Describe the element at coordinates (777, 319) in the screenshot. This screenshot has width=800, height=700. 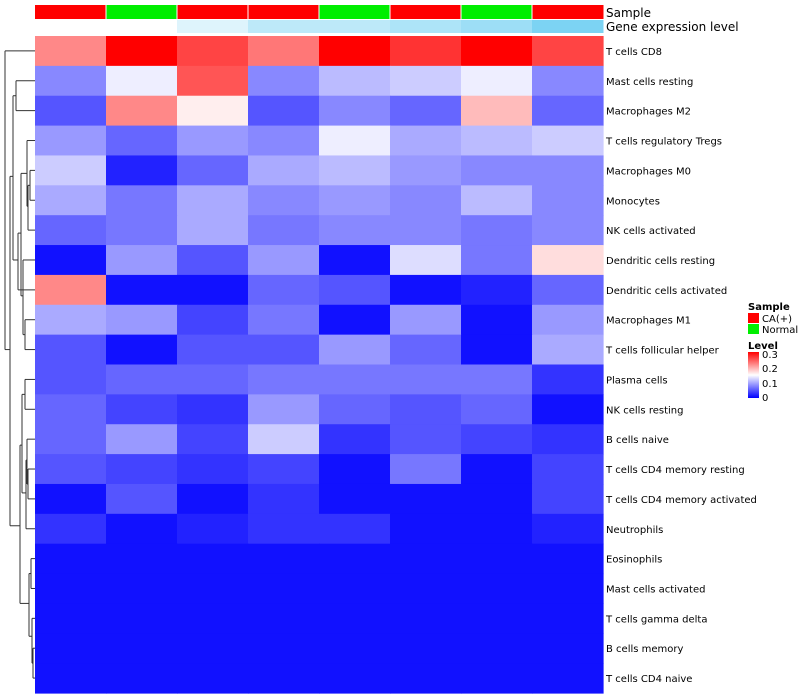
I see `legend-label-ca: CA(+)` at that location.